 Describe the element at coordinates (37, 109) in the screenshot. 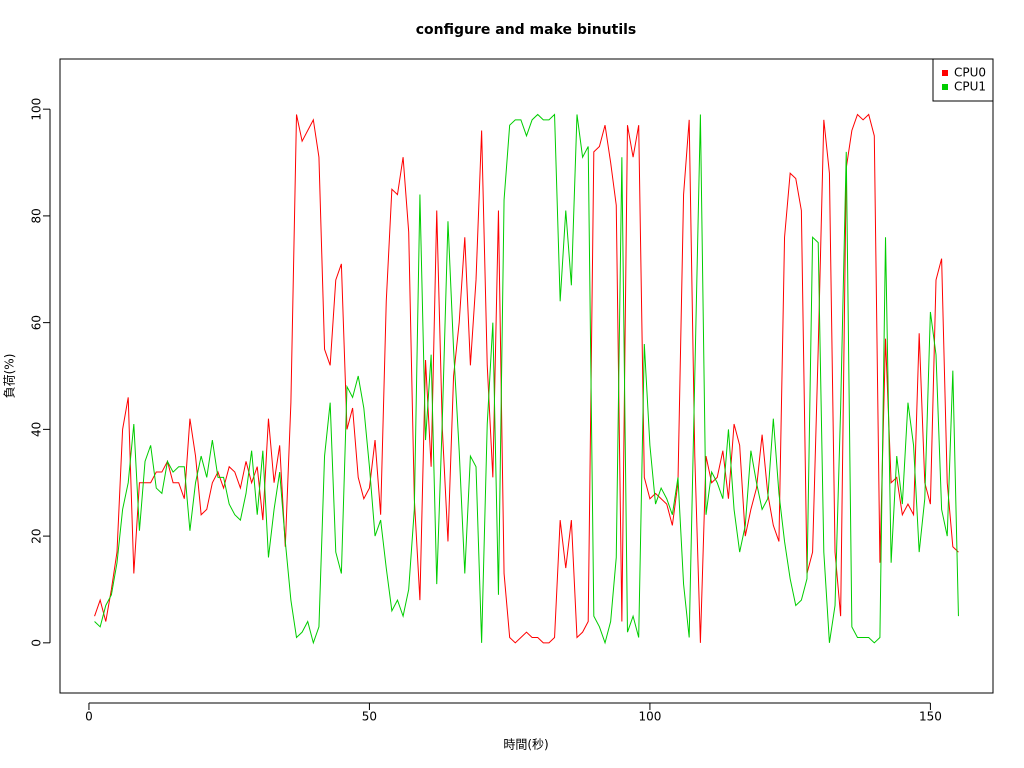

I see `y-tick-label: 100` at that location.